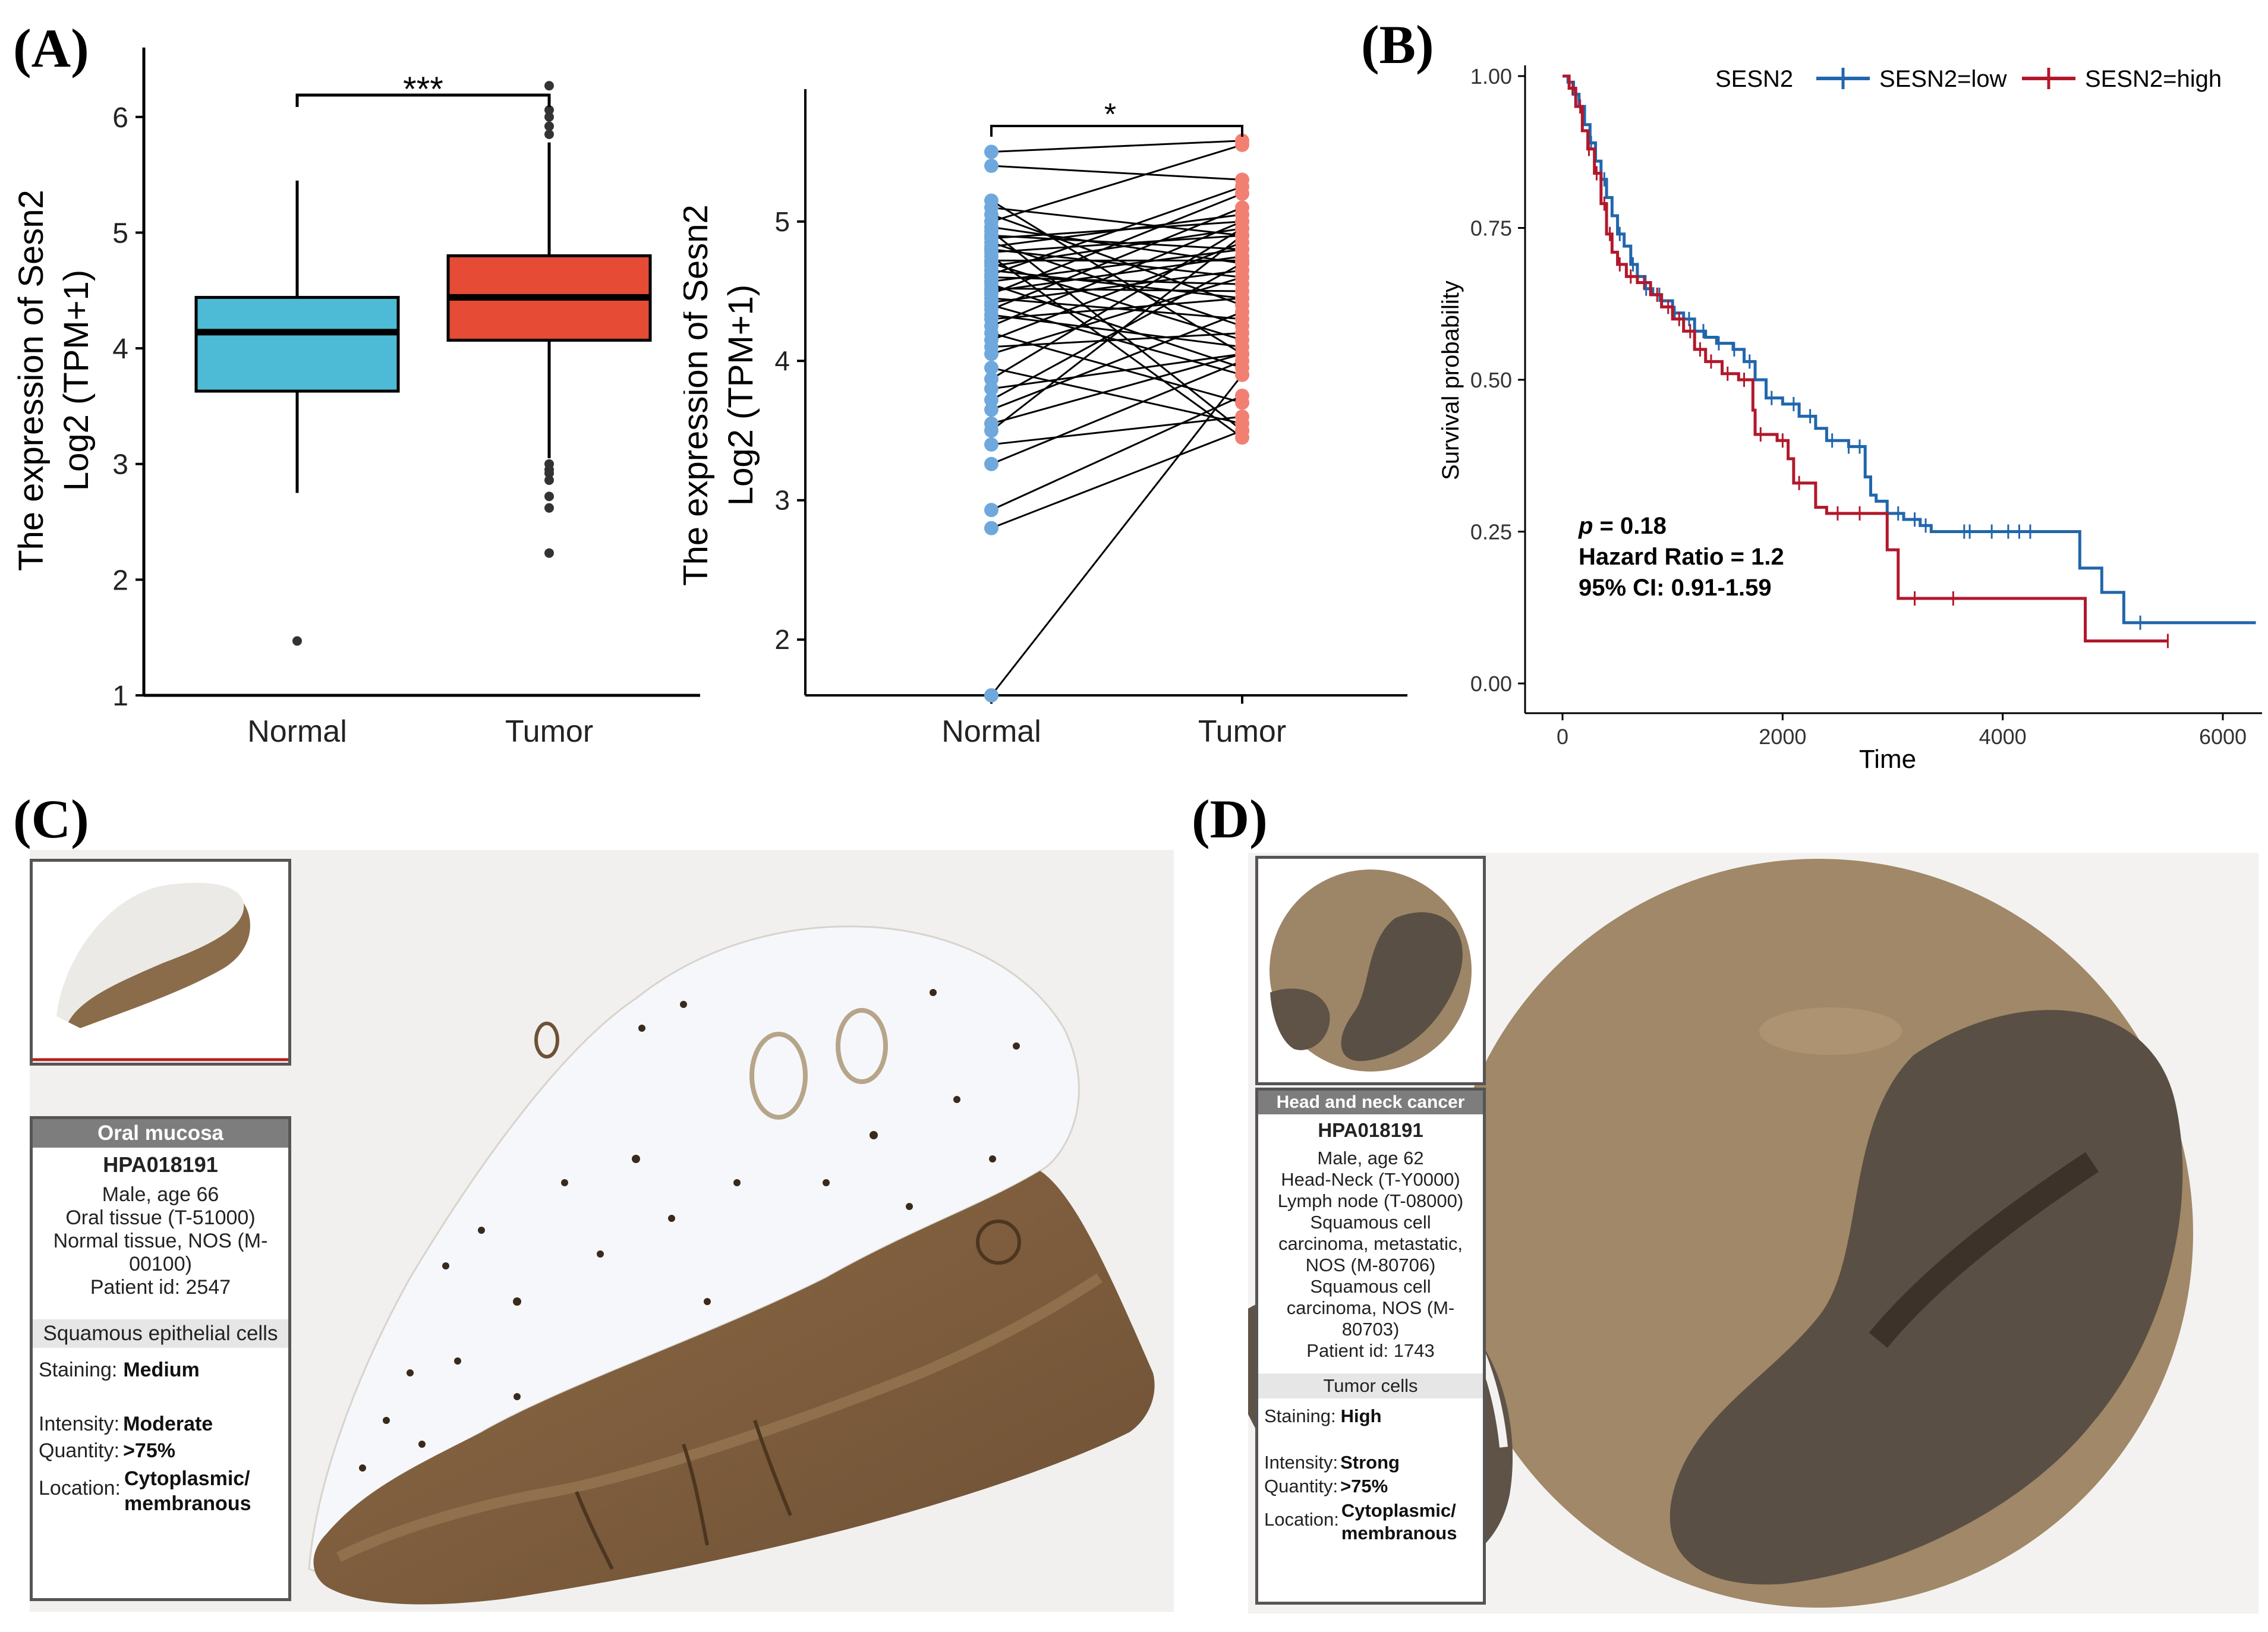 This screenshot has width=2268, height=1632. I want to click on paired-ylabel-2: Log2 (TPM+1), so click(741, 395).